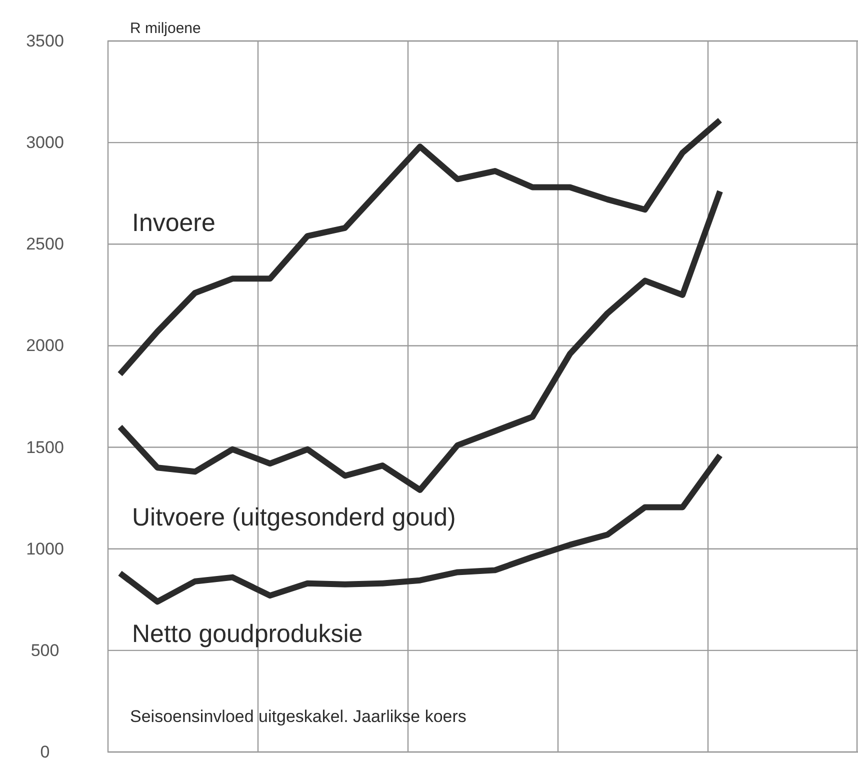 The width and height of the screenshot is (858, 758). I want to click on series-label: Netto goudproduksie, so click(247, 634).